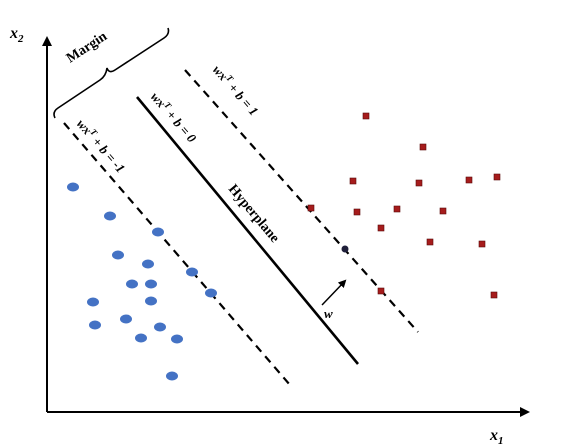 The height and width of the screenshot is (447, 582). Describe the element at coordinates (334, 292) in the screenshot. I see `w-vector-arrow` at that location.